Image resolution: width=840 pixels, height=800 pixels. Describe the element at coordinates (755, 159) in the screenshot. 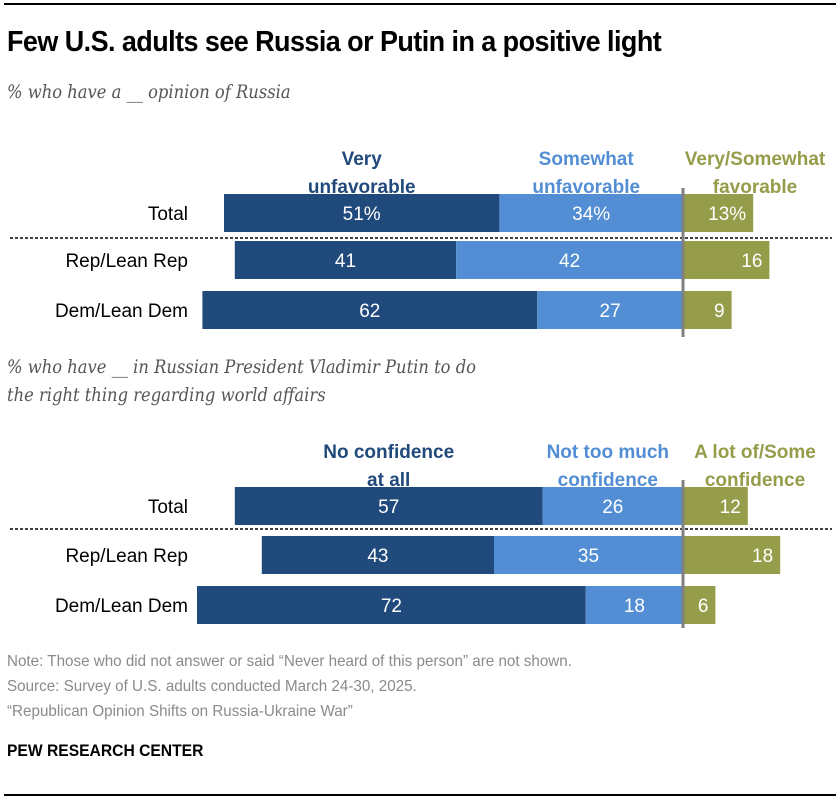

I see `legend-label-3-line-1: Very/Somewhat` at that location.